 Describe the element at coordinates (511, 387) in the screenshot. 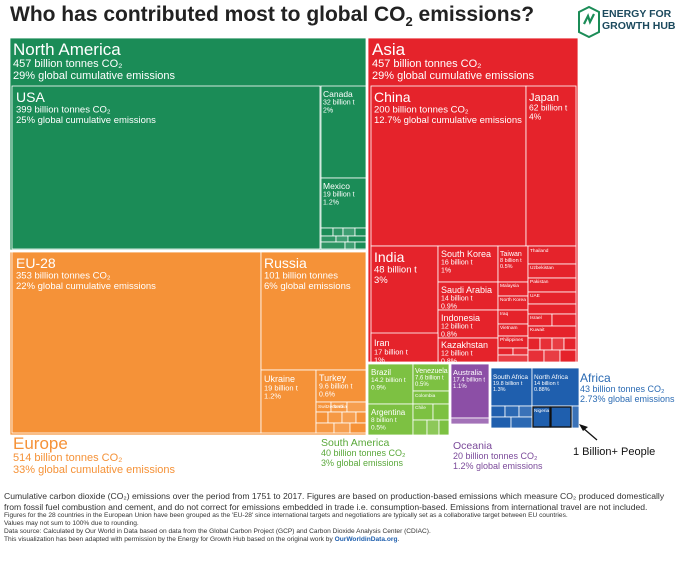

I see `cell-south-africa` at that location.